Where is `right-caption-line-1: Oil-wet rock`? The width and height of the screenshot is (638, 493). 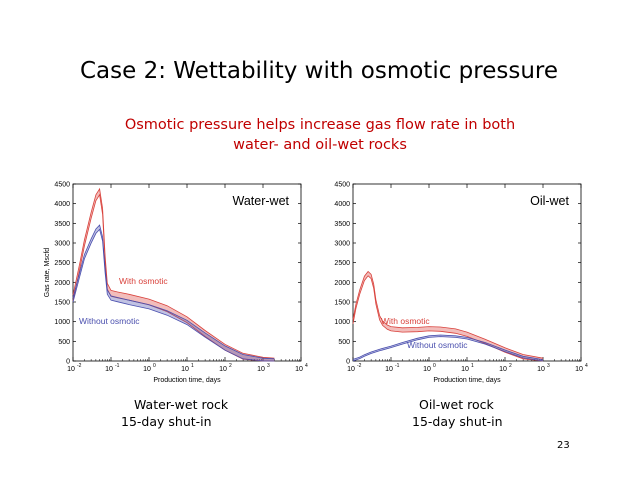
right-caption-line-1: Oil-wet rock is located at coordinates (456, 404).